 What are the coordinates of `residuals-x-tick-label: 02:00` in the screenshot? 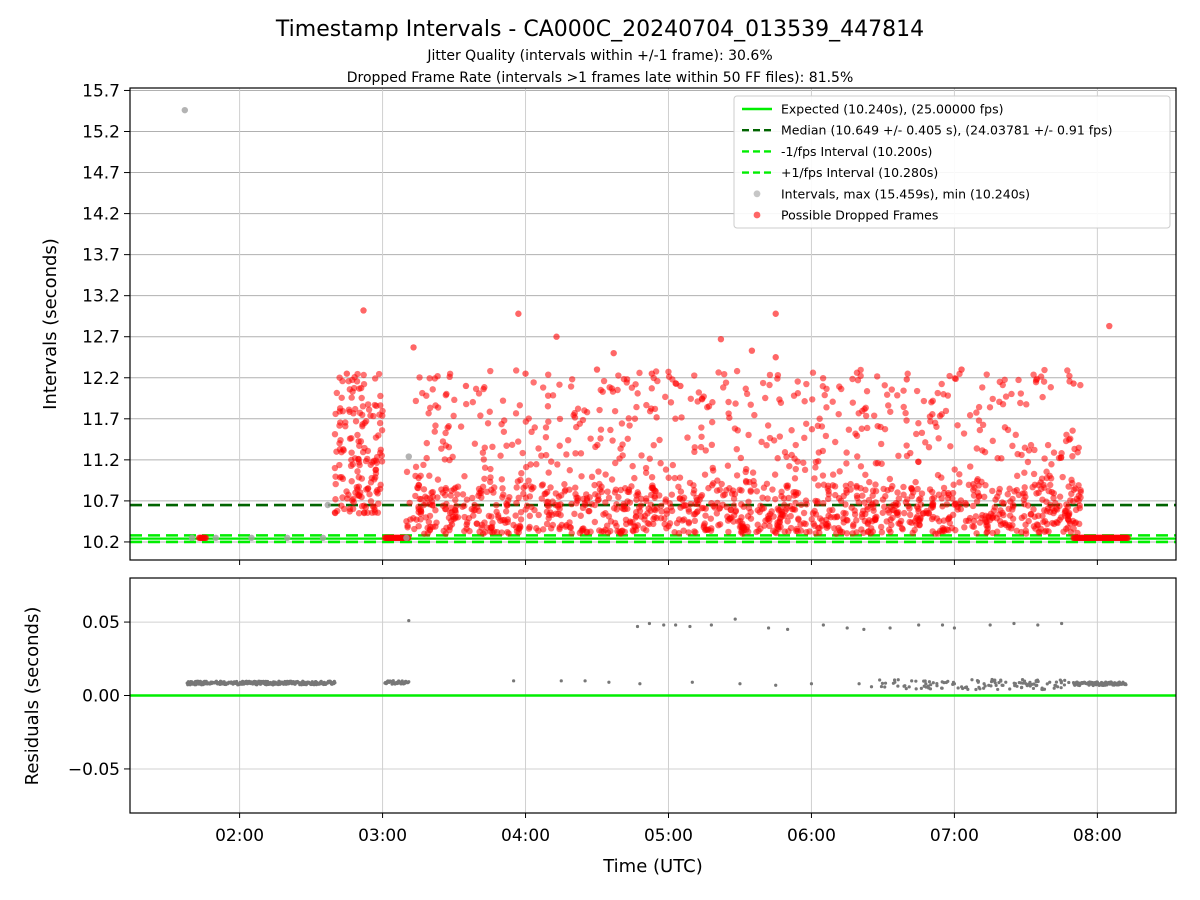 It's located at (239, 836).